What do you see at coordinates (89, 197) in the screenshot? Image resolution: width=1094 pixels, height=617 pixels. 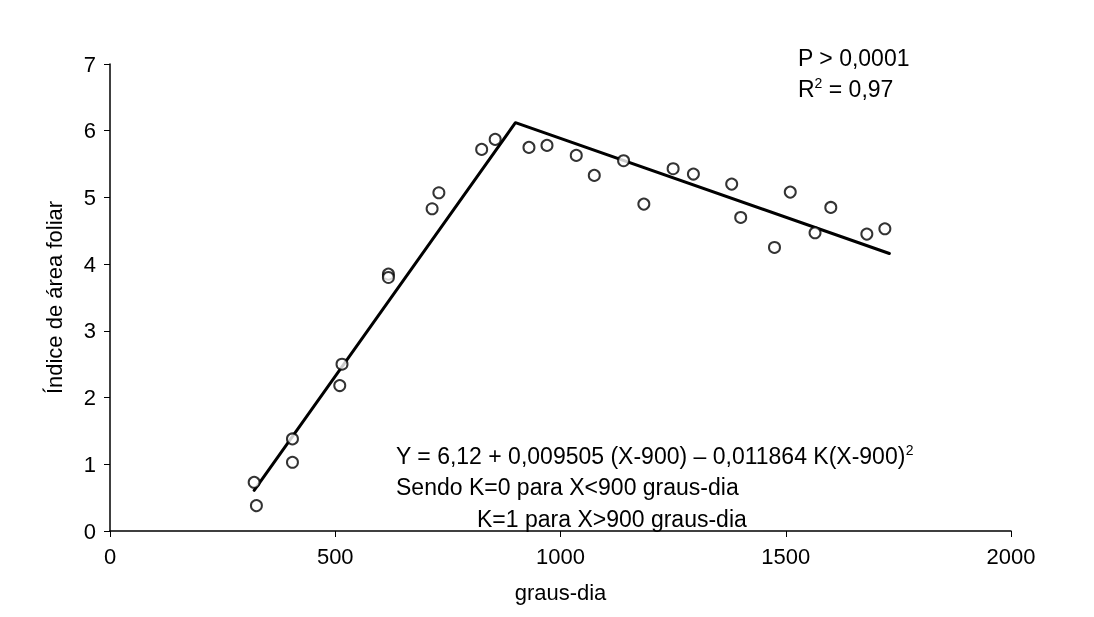 I see `y-tick-label: 5` at bounding box center [89, 197].